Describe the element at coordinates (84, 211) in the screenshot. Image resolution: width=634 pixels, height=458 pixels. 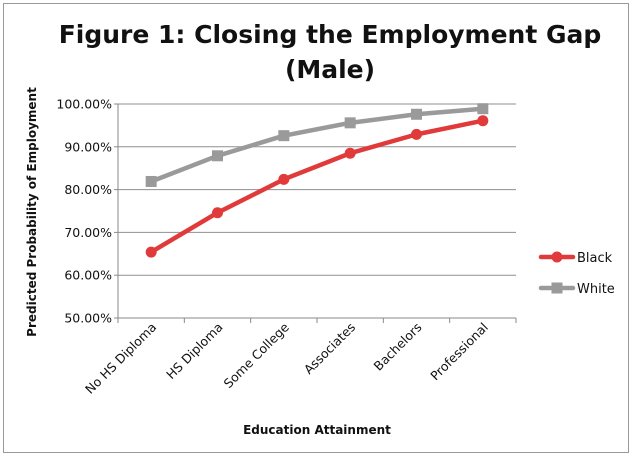
I see `y-axis-ticks: 50.00% 60.00% 70.00% 80.00% 90.00% 100.00%` at that location.